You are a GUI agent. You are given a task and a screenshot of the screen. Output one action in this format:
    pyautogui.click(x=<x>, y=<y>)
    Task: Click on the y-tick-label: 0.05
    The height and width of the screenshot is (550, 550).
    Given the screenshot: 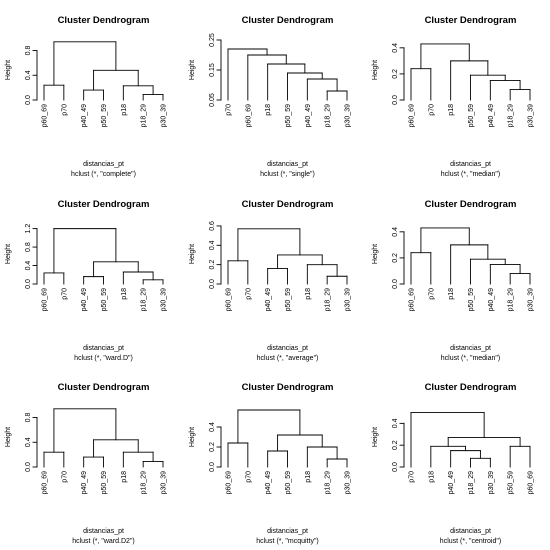 What is the action you would take?
    pyautogui.click(x=212, y=100)
    